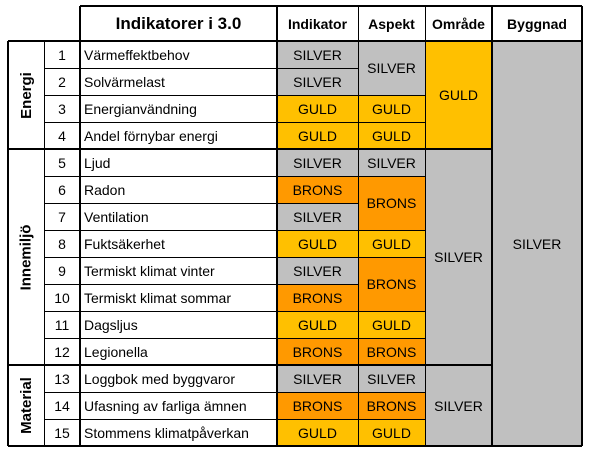 This screenshot has width=589, height=451. Describe the element at coordinates (62, 324) in the screenshot. I see `row-number: 11` at that location.